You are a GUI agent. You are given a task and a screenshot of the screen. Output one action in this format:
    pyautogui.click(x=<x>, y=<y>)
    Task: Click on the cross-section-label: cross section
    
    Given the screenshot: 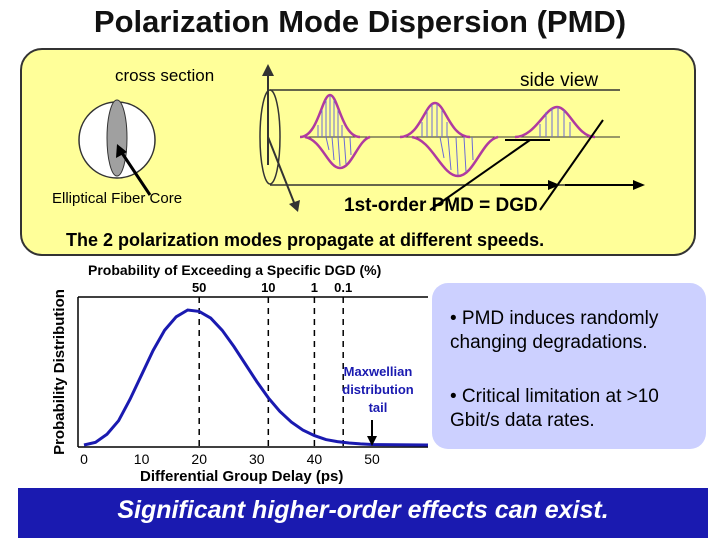 What is the action you would take?
    pyautogui.click(x=165, y=75)
    